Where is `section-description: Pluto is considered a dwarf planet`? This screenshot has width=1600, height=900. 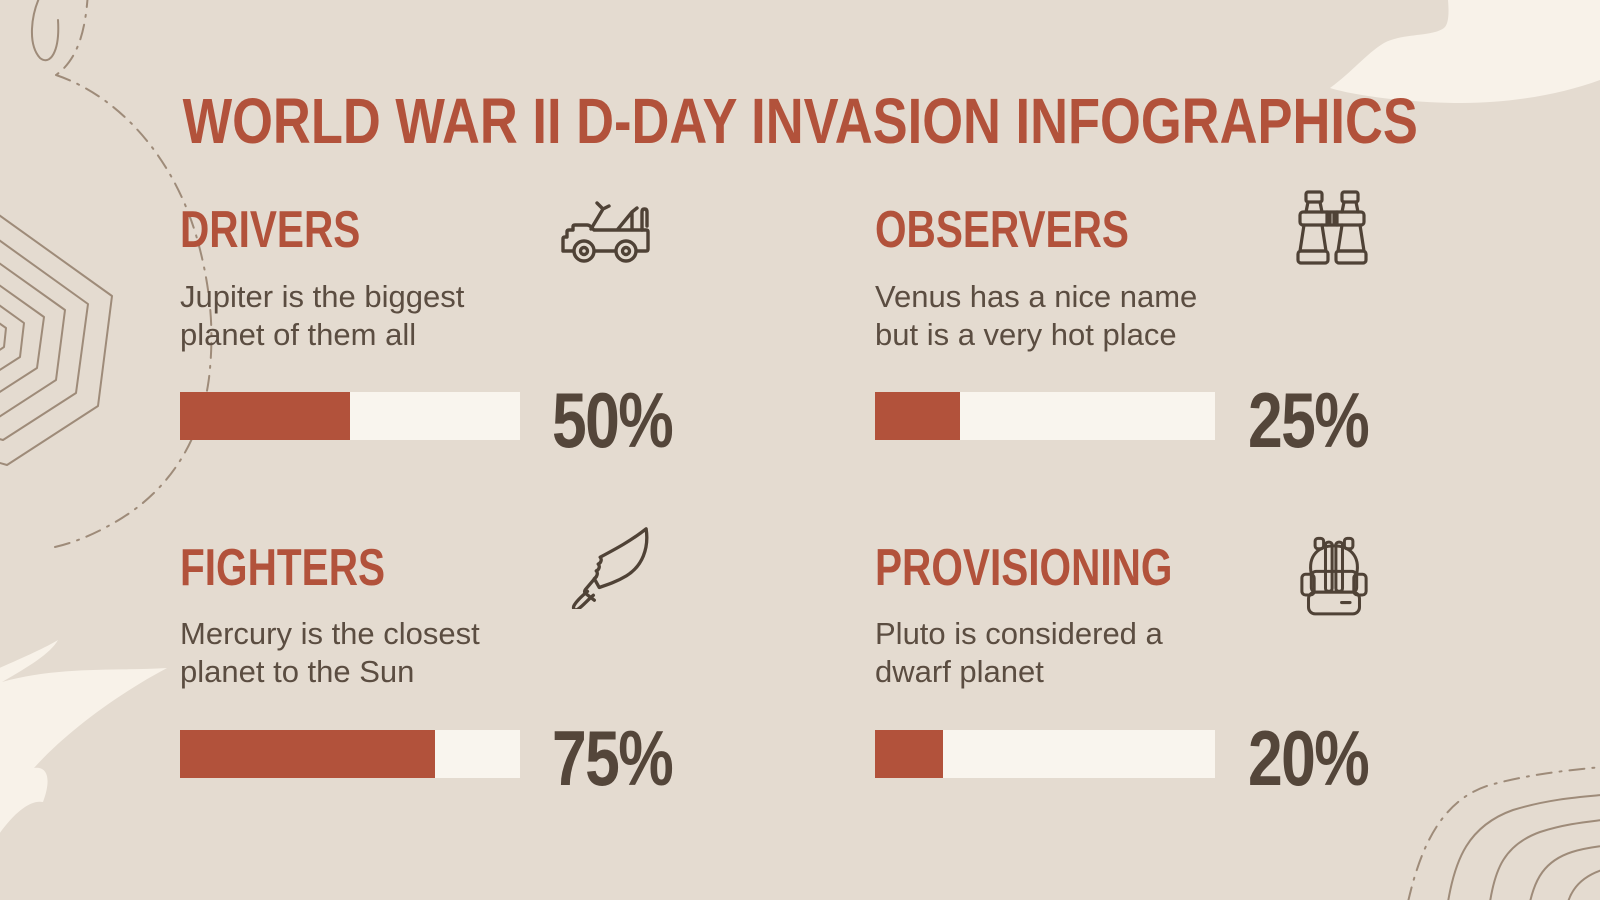
section-description: Pluto is considered a dwarf planet is located at coordinates (1019, 652).